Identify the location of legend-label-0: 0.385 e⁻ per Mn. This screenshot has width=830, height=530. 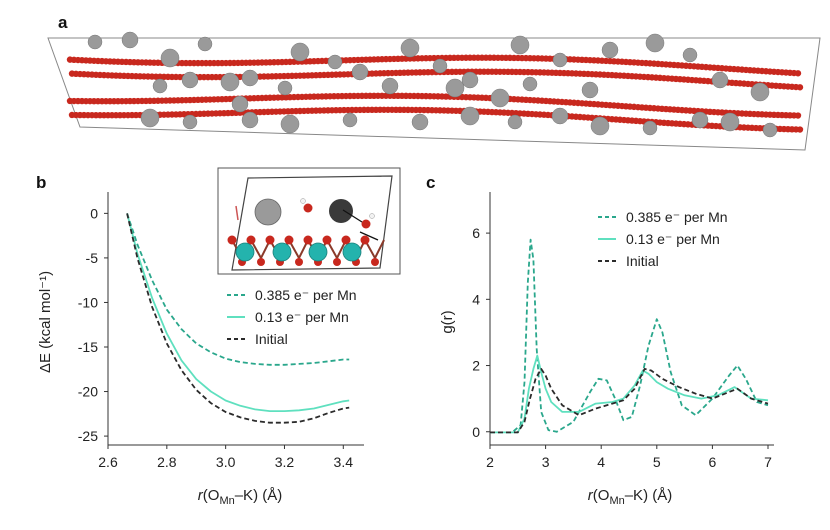
(306, 295).